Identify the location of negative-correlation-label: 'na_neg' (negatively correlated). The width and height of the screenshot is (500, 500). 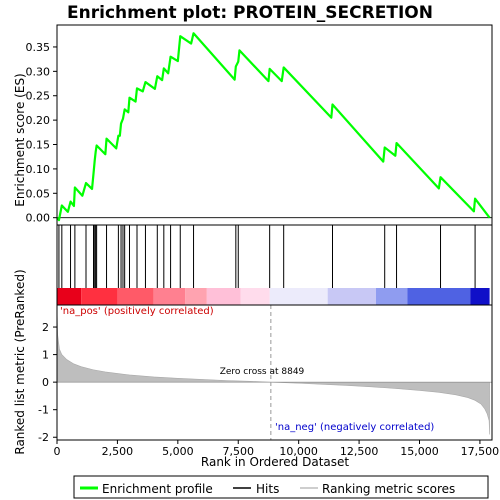
(354, 427).